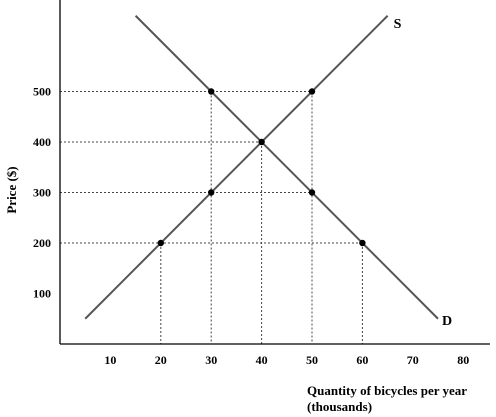 This screenshot has height=417, width=496. What do you see at coordinates (398, 24) in the screenshot?
I see `supply-curve-label: S` at bounding box center [398, 24].